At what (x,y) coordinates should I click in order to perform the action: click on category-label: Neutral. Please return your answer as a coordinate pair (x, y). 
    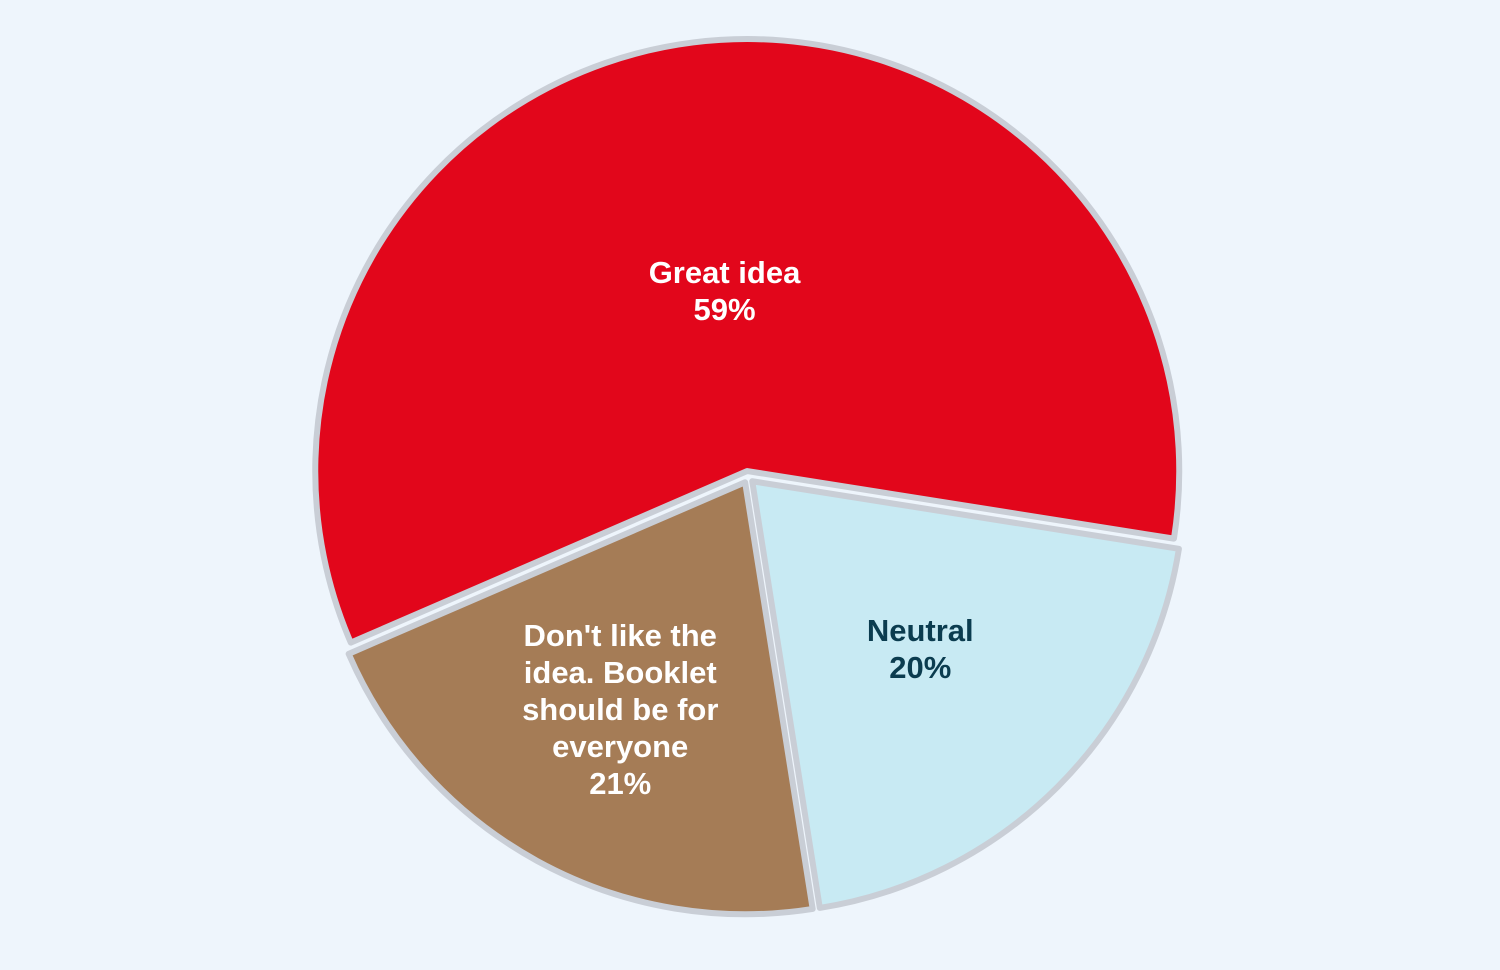
    Looking at the image, I should click on (920, 631).